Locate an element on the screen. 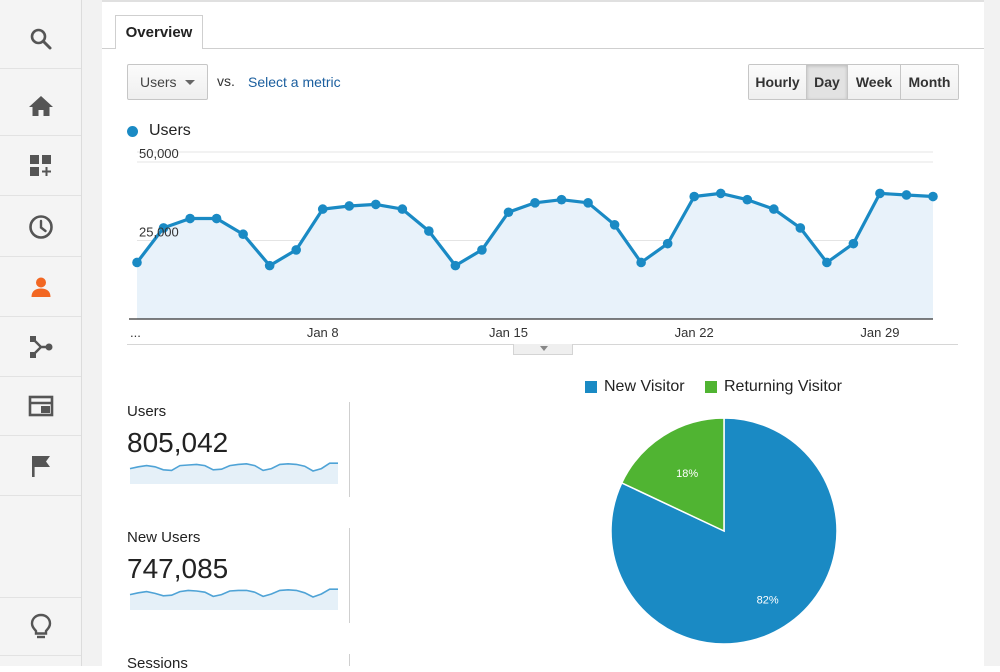  sidebar-item-behavior is located at coordinates (40, 406).